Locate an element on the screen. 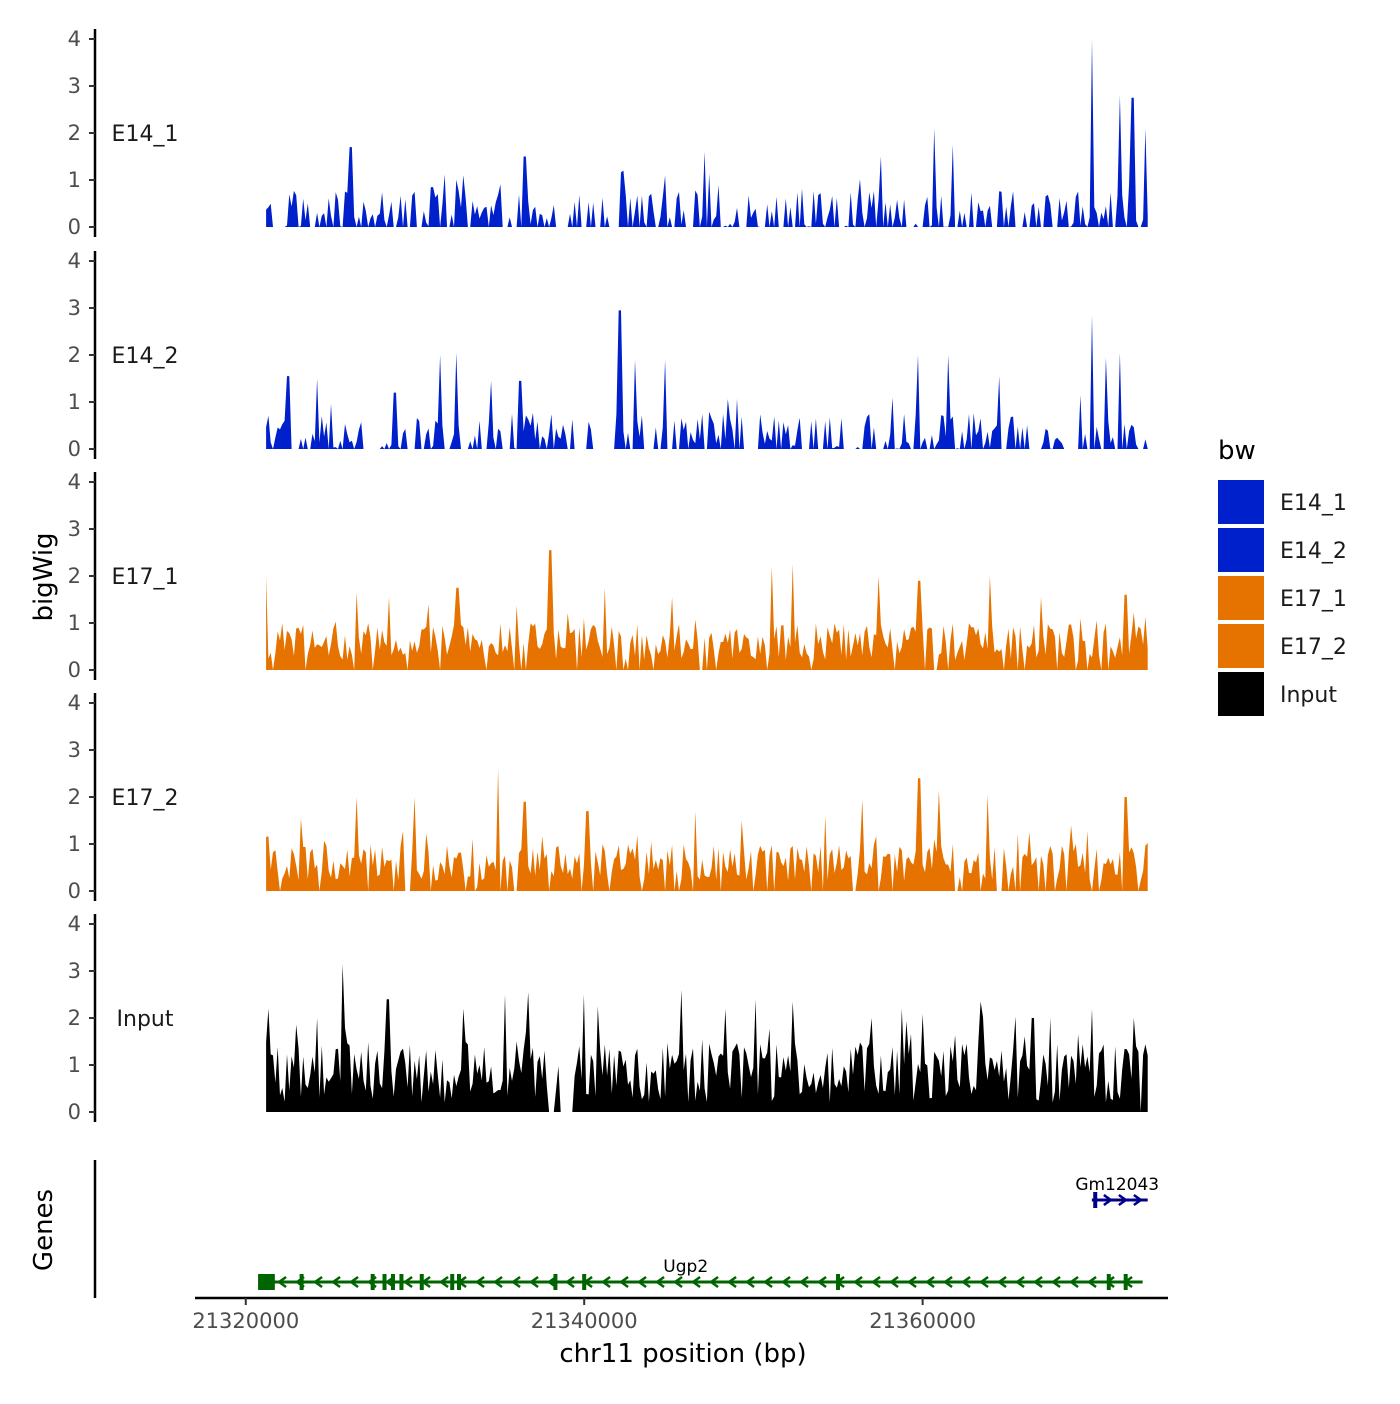 The image size is (1400, 1404). track-e17-1: 0 1 2 3 4 E17_1 is located at coordinates (608, 576).